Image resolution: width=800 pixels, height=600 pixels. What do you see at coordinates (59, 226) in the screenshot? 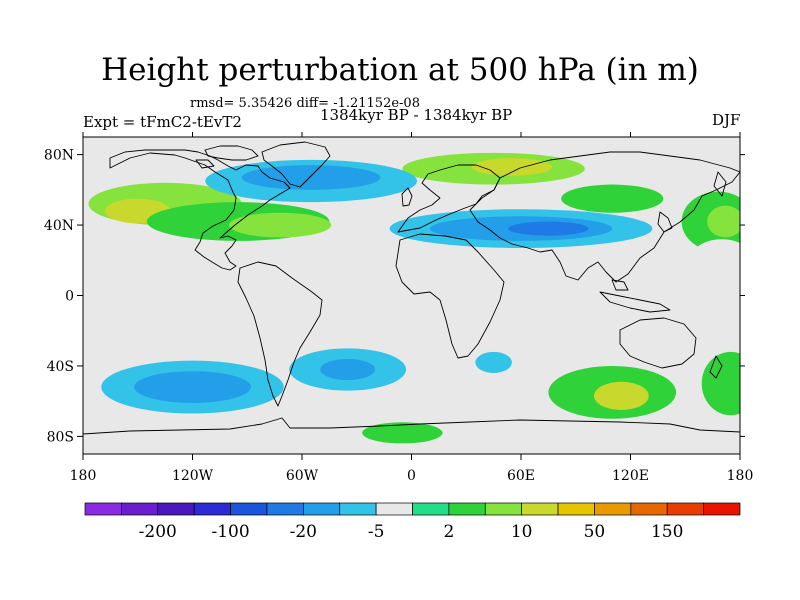
I see `y-tick-label-1: 40N` at bounding box center [59, 226].